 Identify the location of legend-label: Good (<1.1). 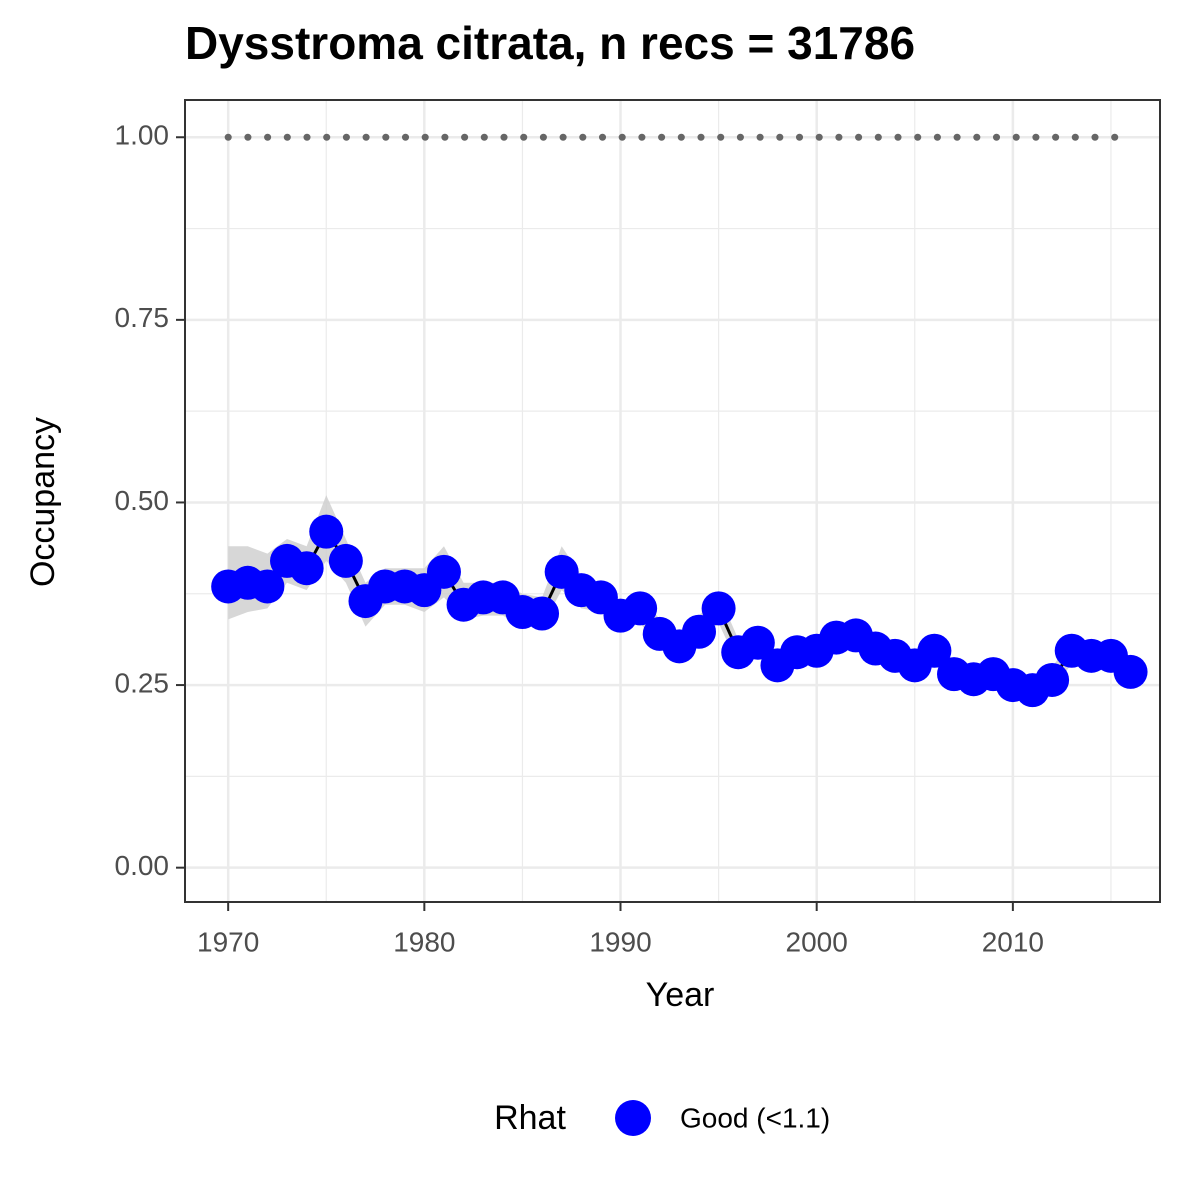
(755, 1117).